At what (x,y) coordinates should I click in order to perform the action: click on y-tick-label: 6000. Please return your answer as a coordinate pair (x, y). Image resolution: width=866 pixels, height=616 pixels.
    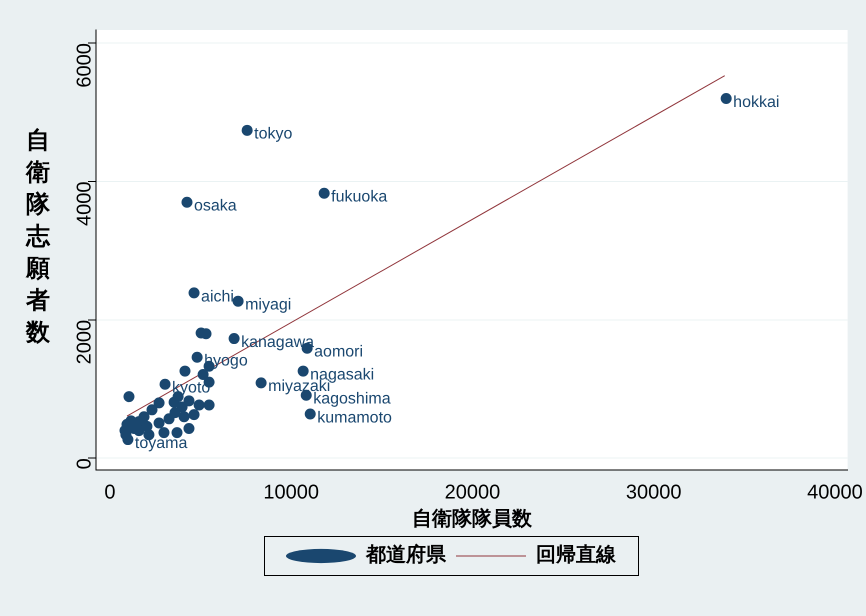
    Looking at the image, I should click on (85, 65).